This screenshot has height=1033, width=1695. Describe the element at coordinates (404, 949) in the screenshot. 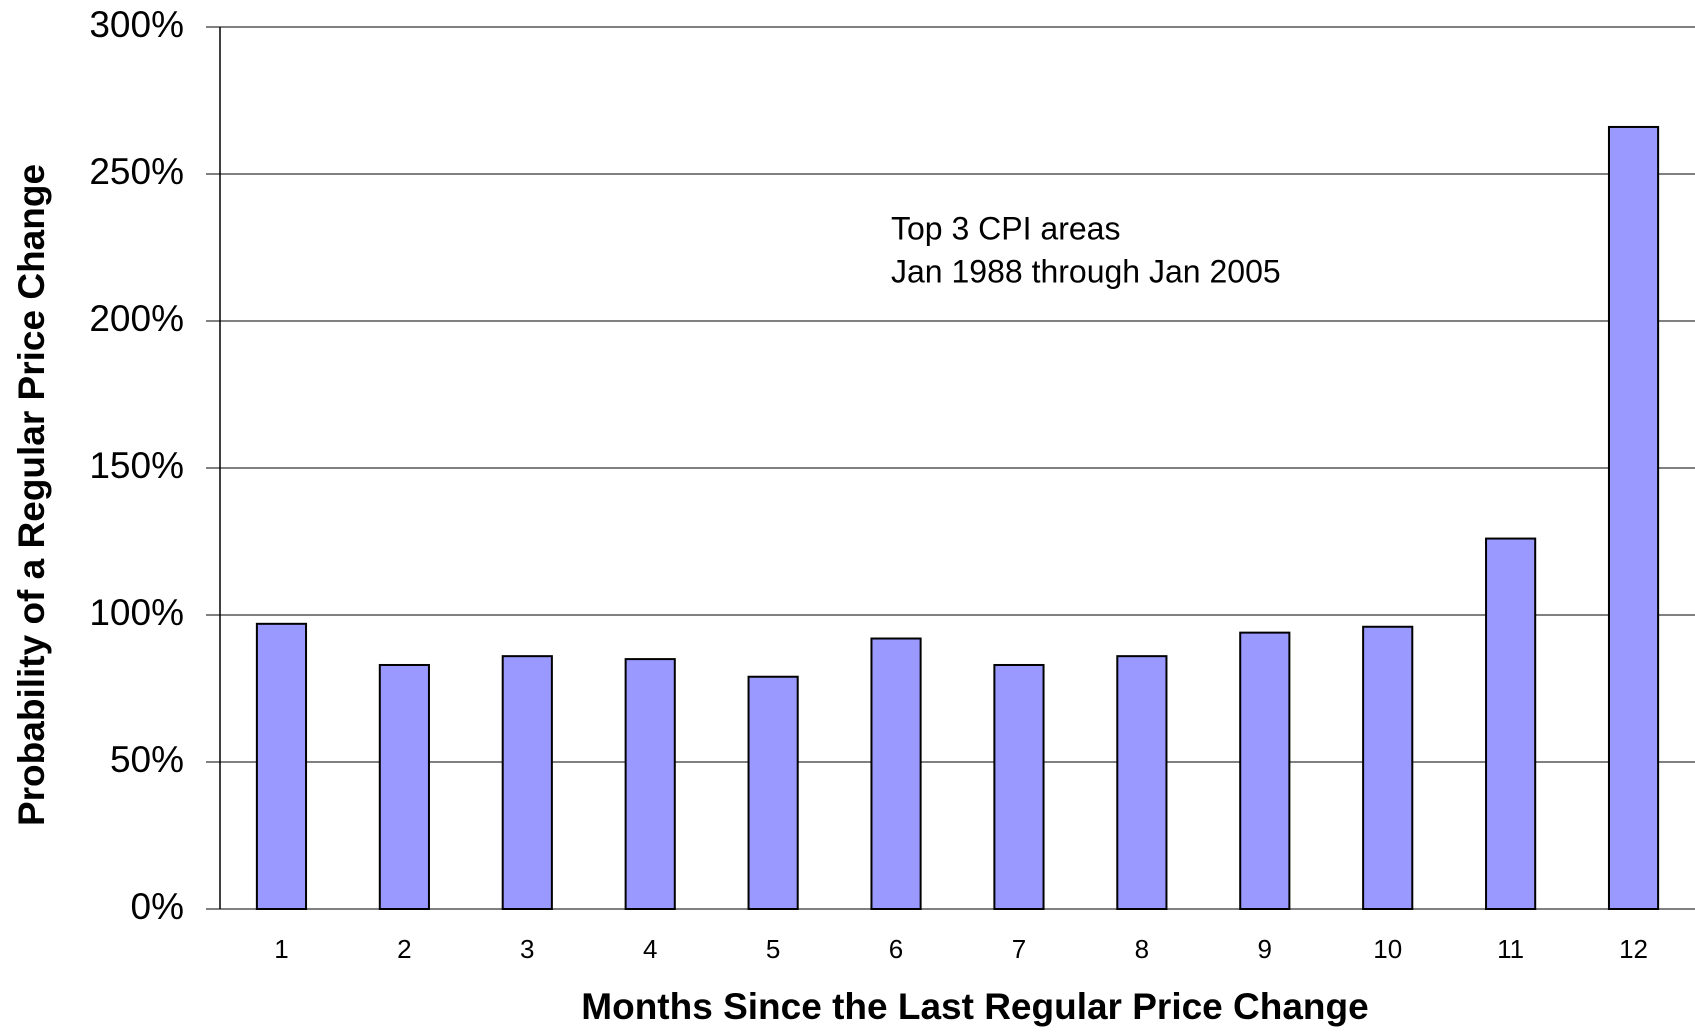

I see `x-tick-label: 2` at that location.